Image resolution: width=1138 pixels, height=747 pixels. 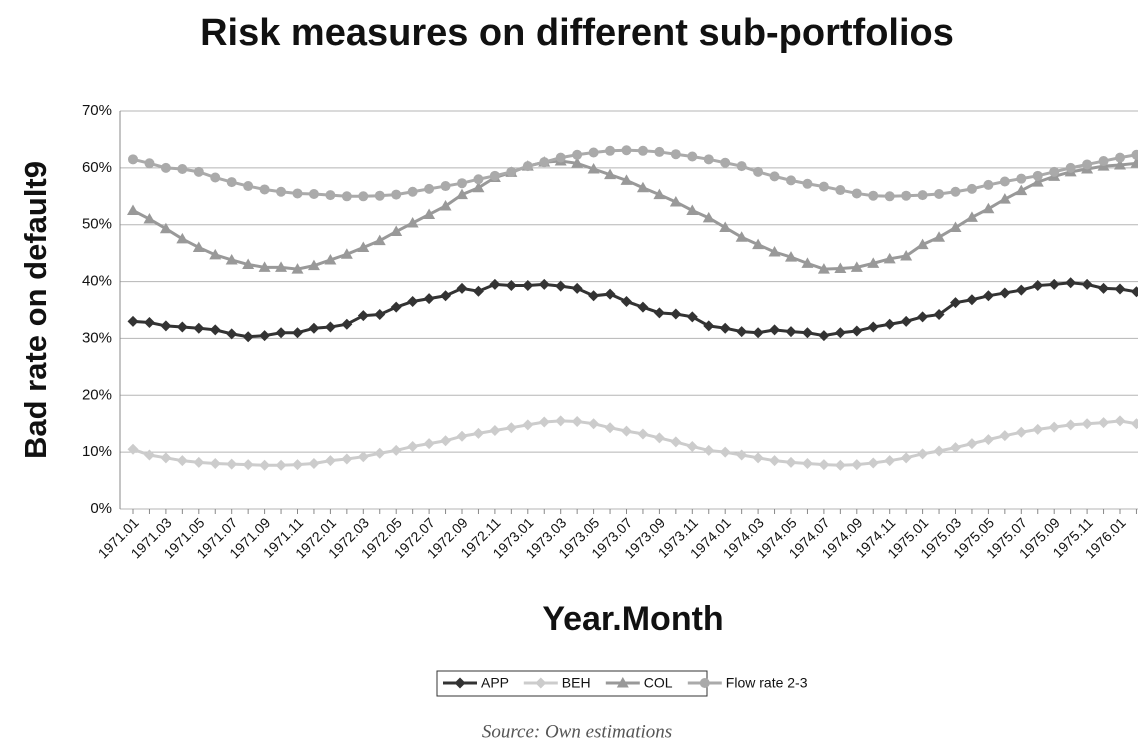 I want to click on legend-label: COL, so click(x=658, y=683).